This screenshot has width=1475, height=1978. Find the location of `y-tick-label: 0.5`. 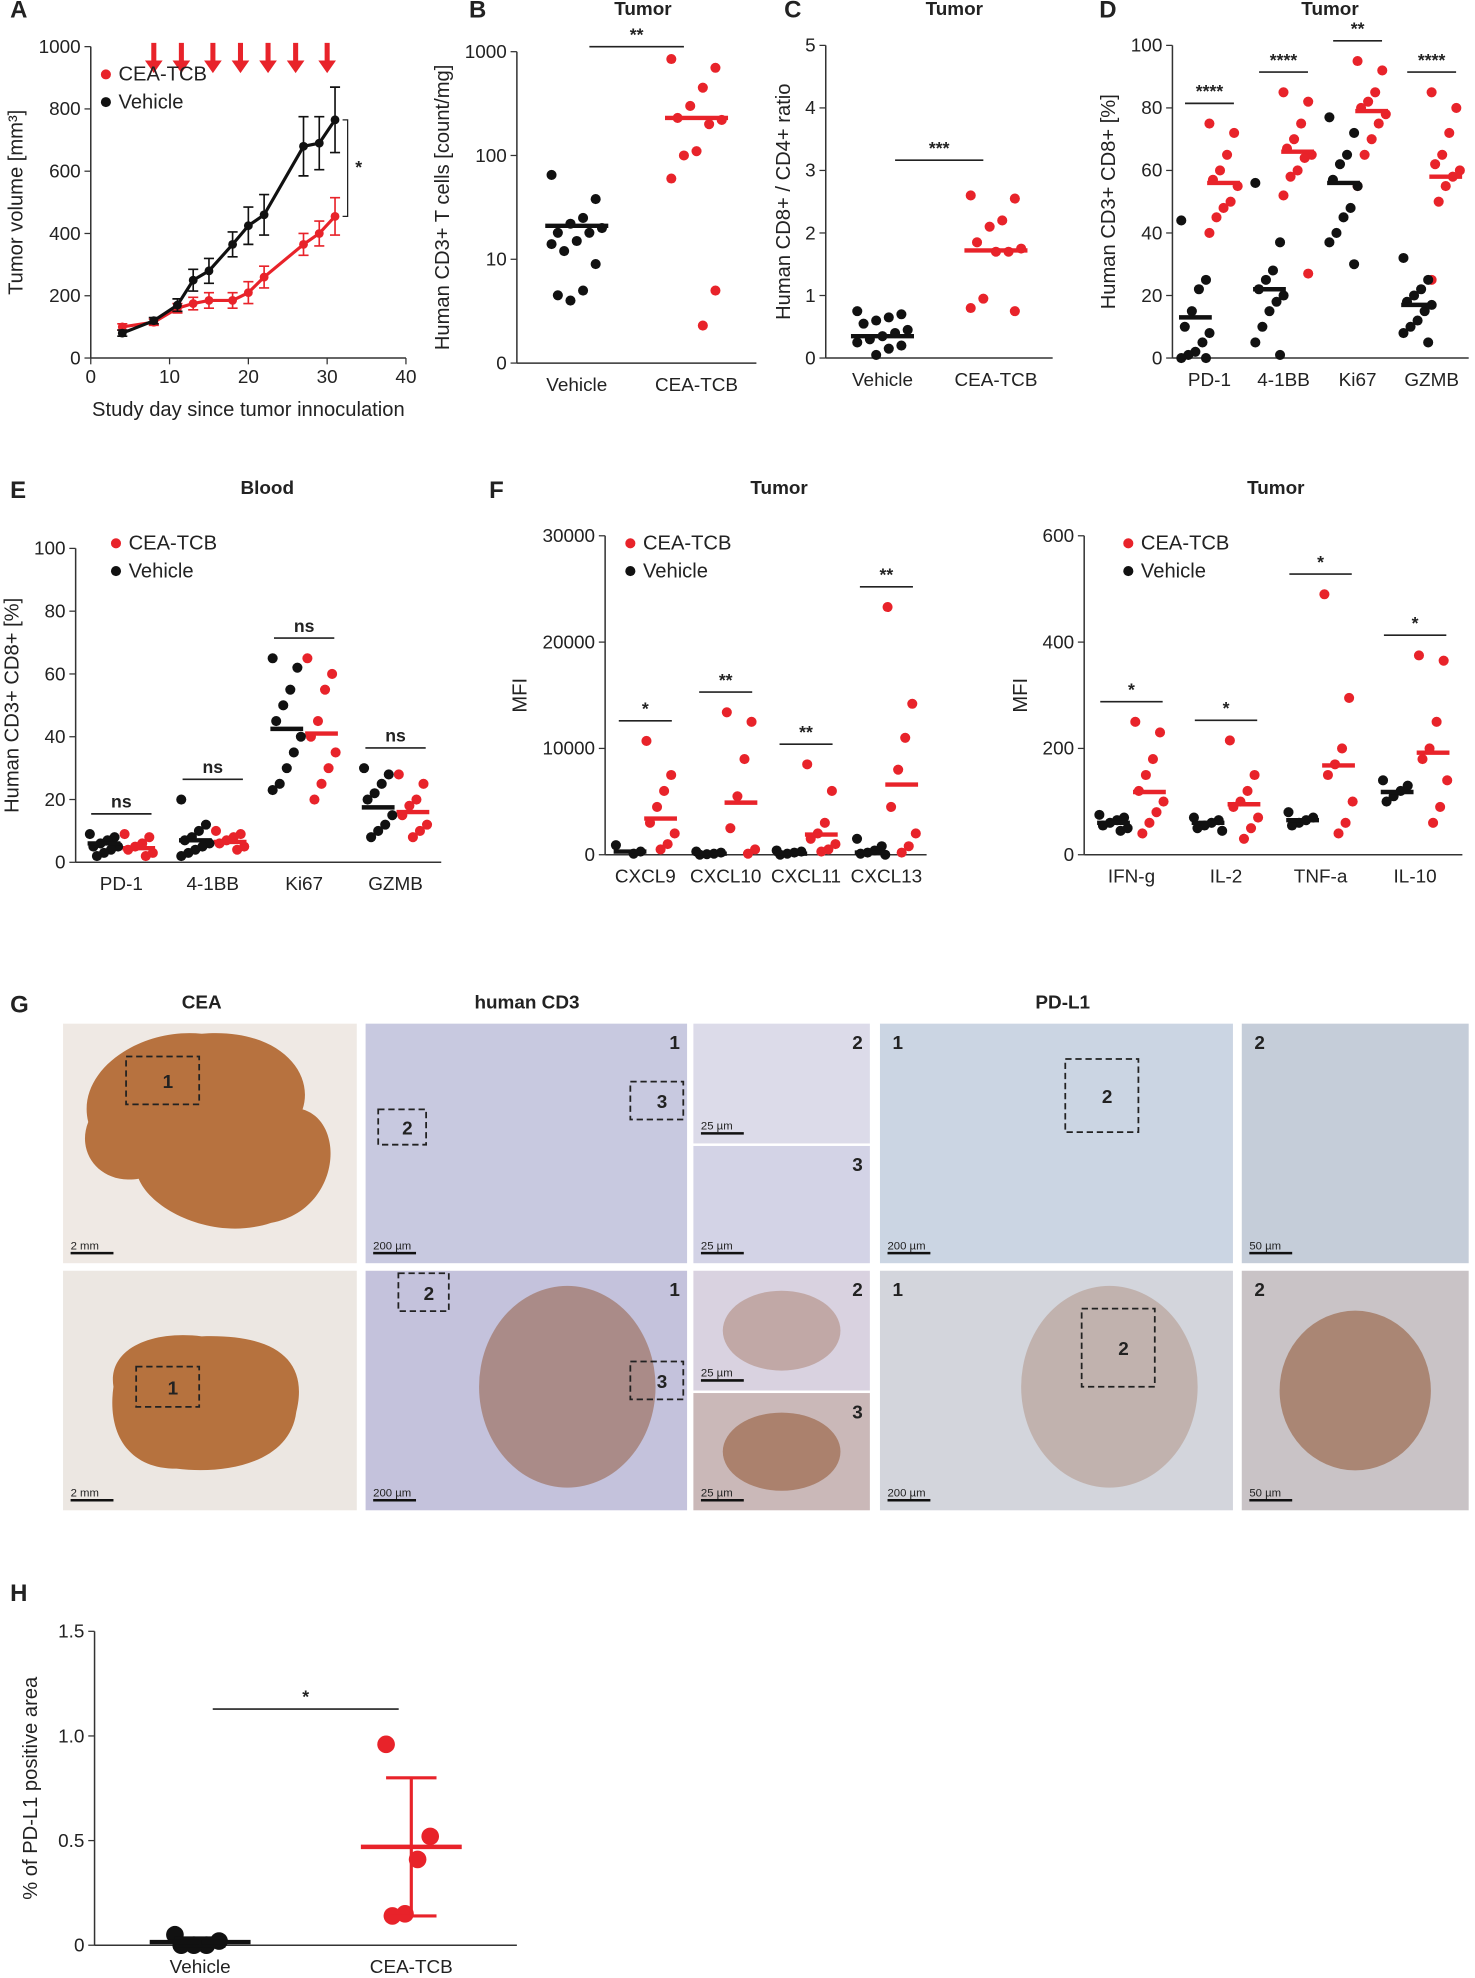

y-tick-label: 0.5 is located at coordinates (71, 1841).